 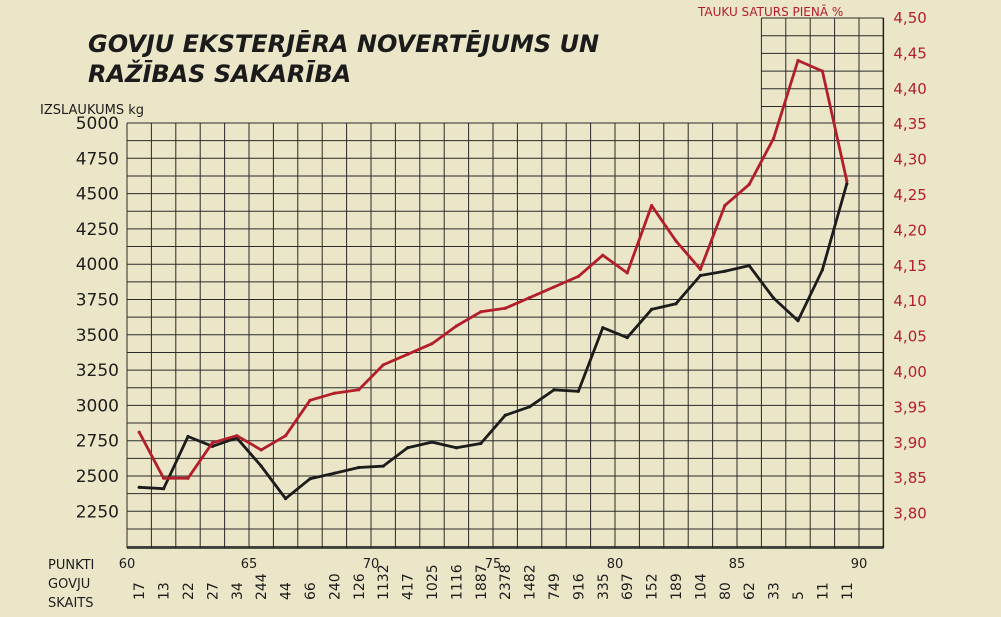 I want to click on x-tick-label-count: 916, so click(x=579, y=586).